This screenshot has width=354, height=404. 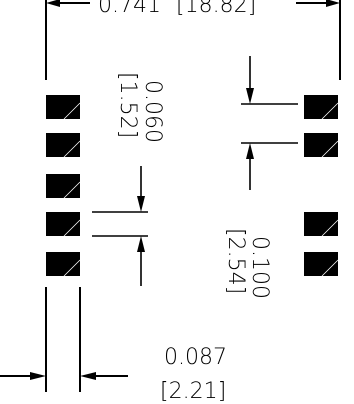 What do you see at coordinates (260, 177) in the screenshot?
I see `pad-pitch-dimension: 0.100 [2.54]` at bounding box center [260, 177].